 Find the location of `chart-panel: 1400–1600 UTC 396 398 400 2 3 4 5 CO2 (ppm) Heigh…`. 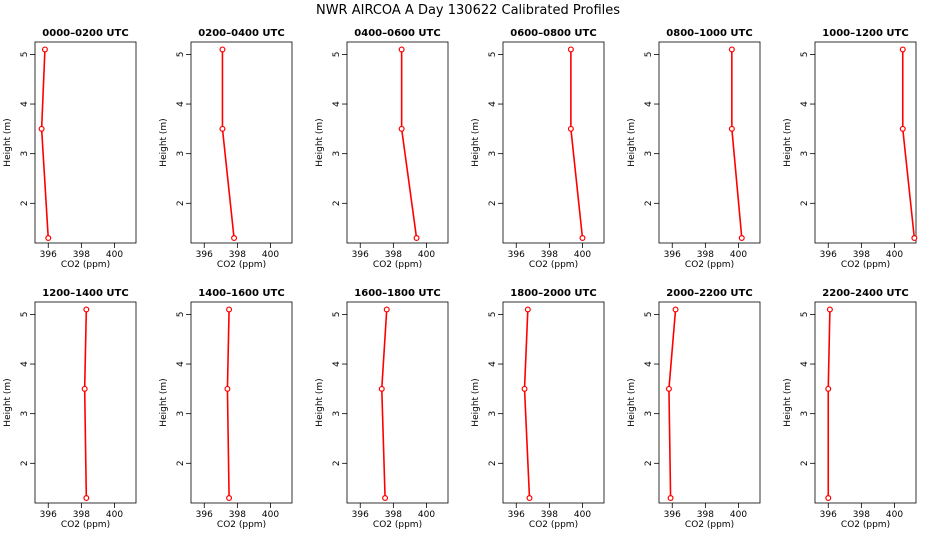

chart-panel: 1400–1600 UTC 396 398 400 2 3 4 5 CO2 (ppm) Heigh… is located at coordinates (226, 409).